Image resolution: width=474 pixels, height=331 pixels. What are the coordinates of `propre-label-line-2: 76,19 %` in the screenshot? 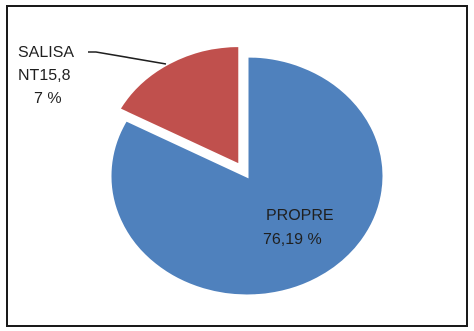 It's located at (292, 239).